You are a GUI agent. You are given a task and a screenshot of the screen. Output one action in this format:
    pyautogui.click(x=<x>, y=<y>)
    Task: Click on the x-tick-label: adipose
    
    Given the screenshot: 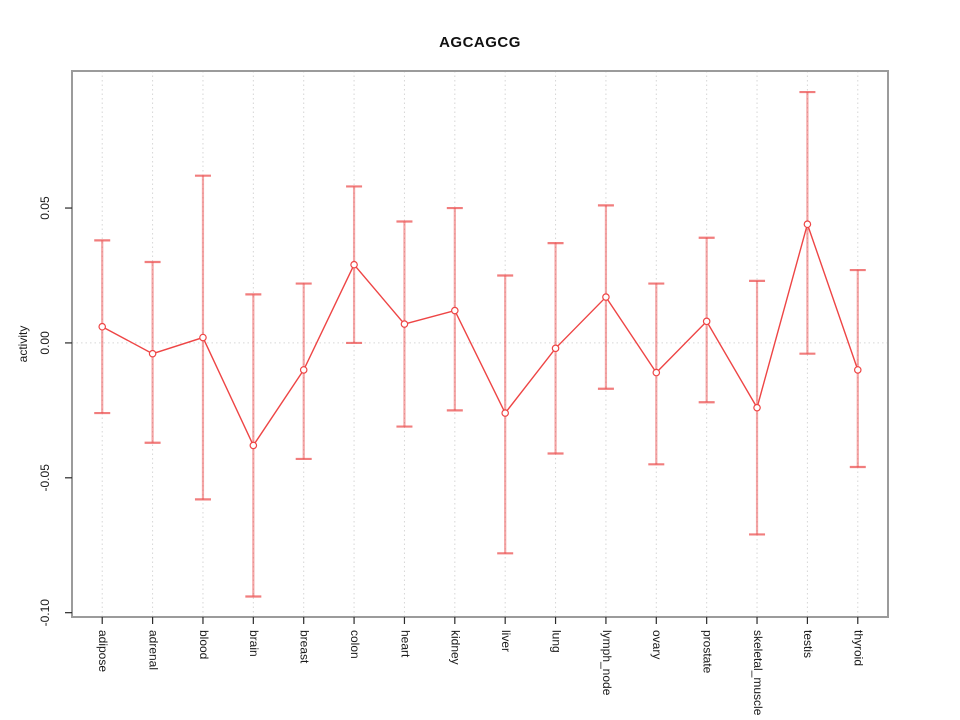 What is the action you would take?
    pyautogui.click(x=103, y=651)
    